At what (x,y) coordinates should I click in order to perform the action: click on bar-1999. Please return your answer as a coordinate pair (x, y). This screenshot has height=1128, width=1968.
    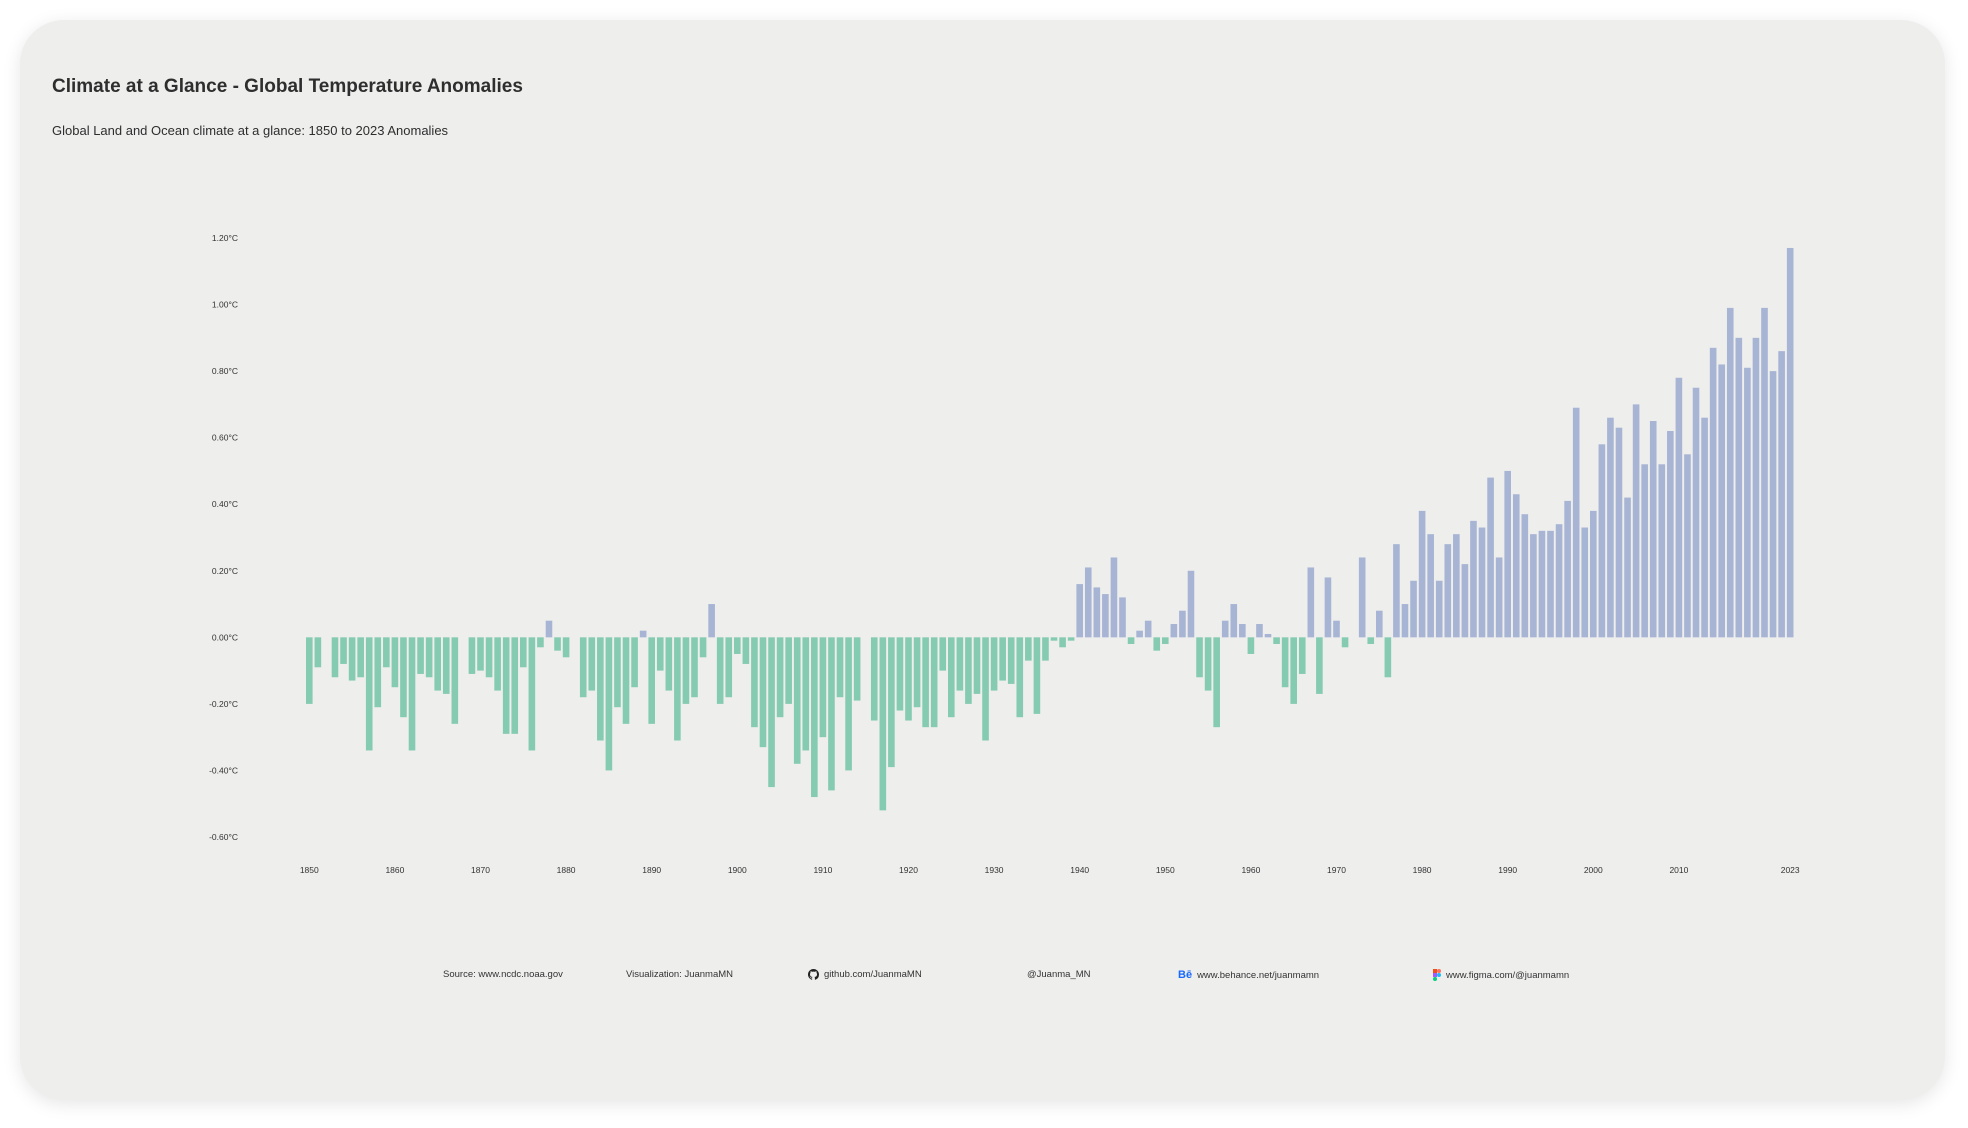
    Looking at the image, I should click on (1585, 582).